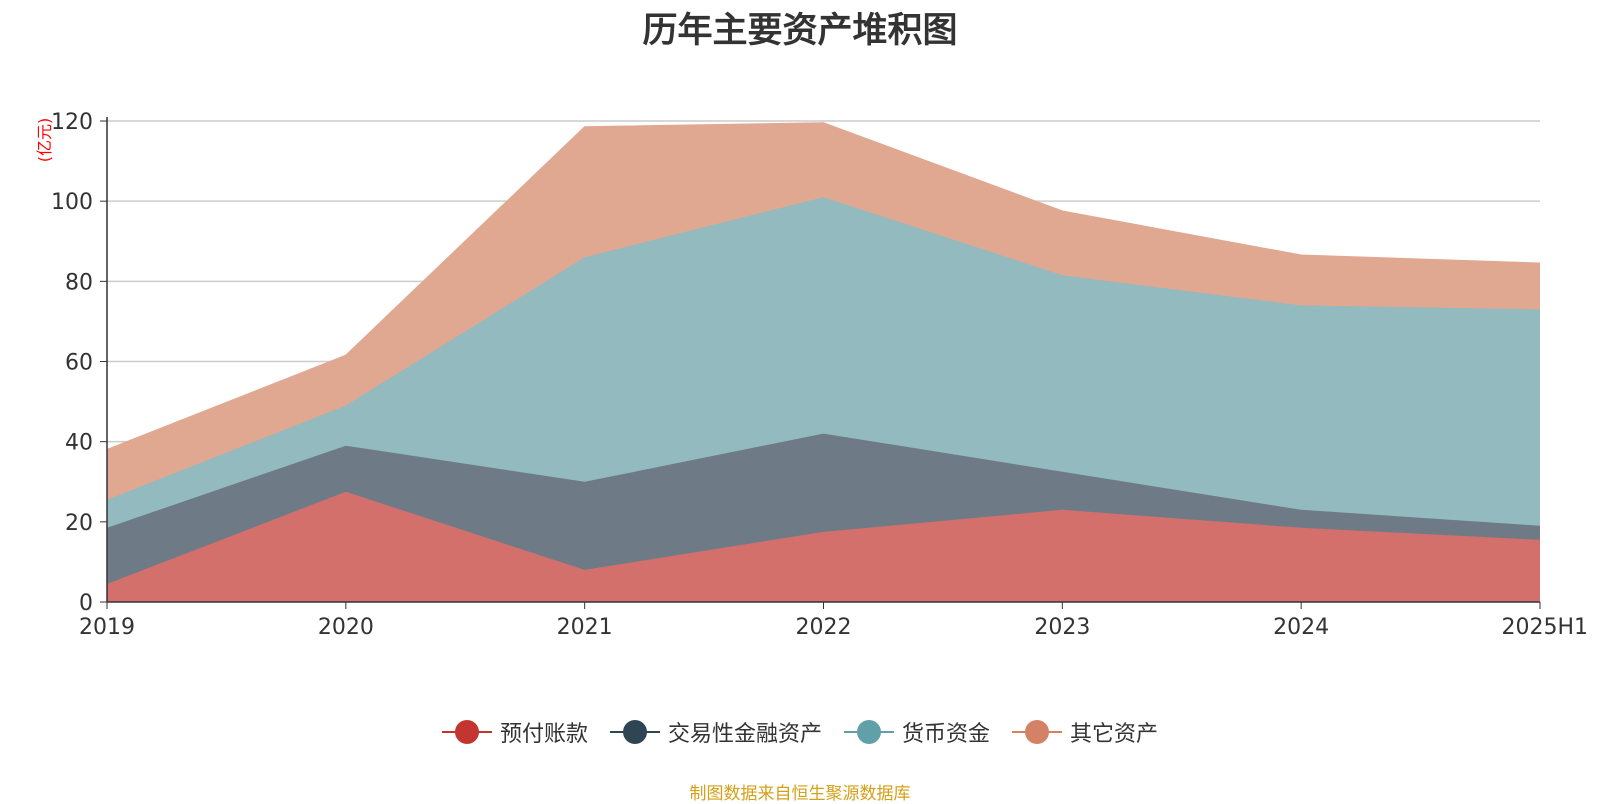 This screenshot has width=1600, height=804. Describe the element at coordinates (107, 627) in the screenshot. I see `x-tick-label: 2019` at that location.